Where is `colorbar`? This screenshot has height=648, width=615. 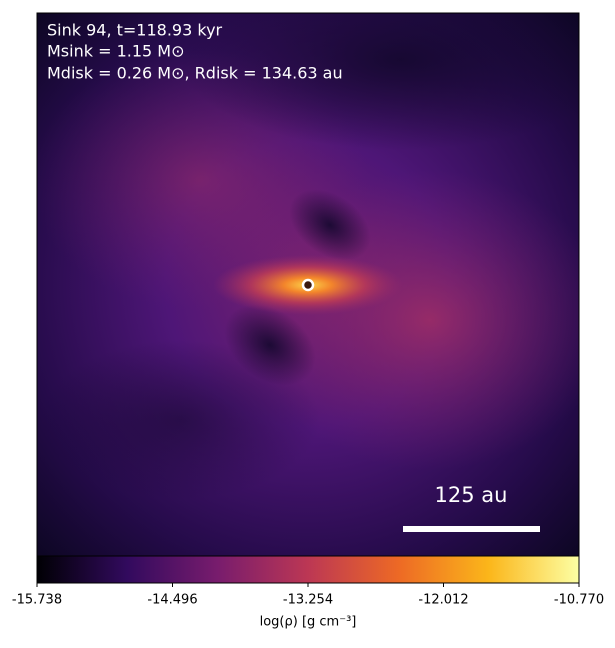
colorbar is located at coordinates (308, 569).